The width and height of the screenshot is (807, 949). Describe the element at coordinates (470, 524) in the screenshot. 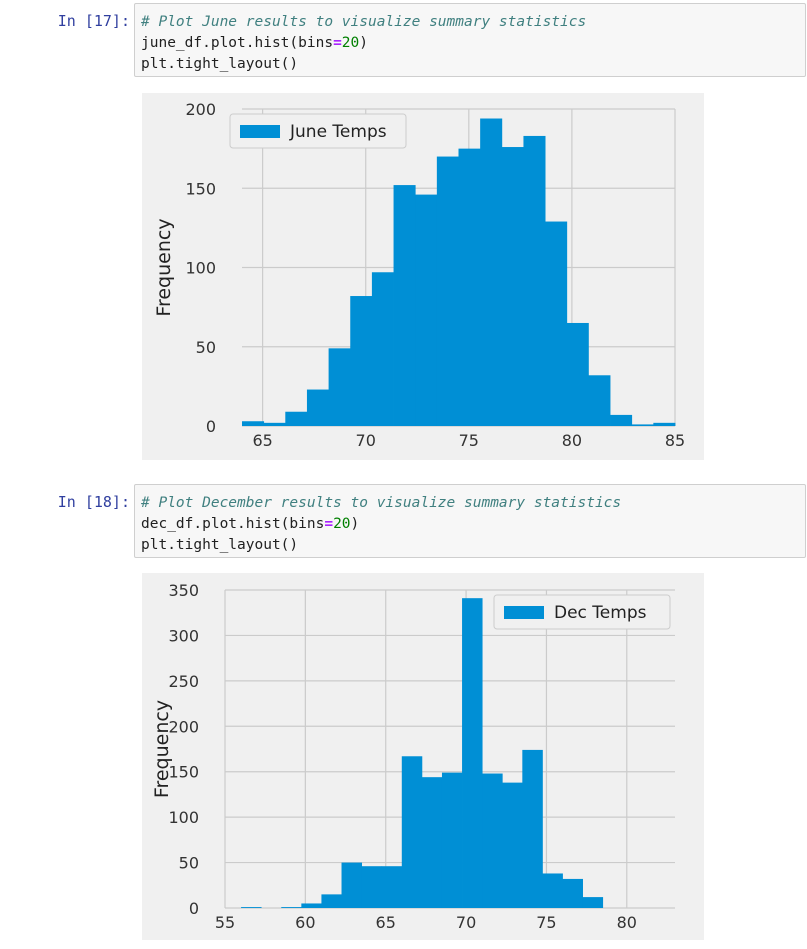

I see `code-line-hist: dec_df.plot.hist(bins=20)` at that location.